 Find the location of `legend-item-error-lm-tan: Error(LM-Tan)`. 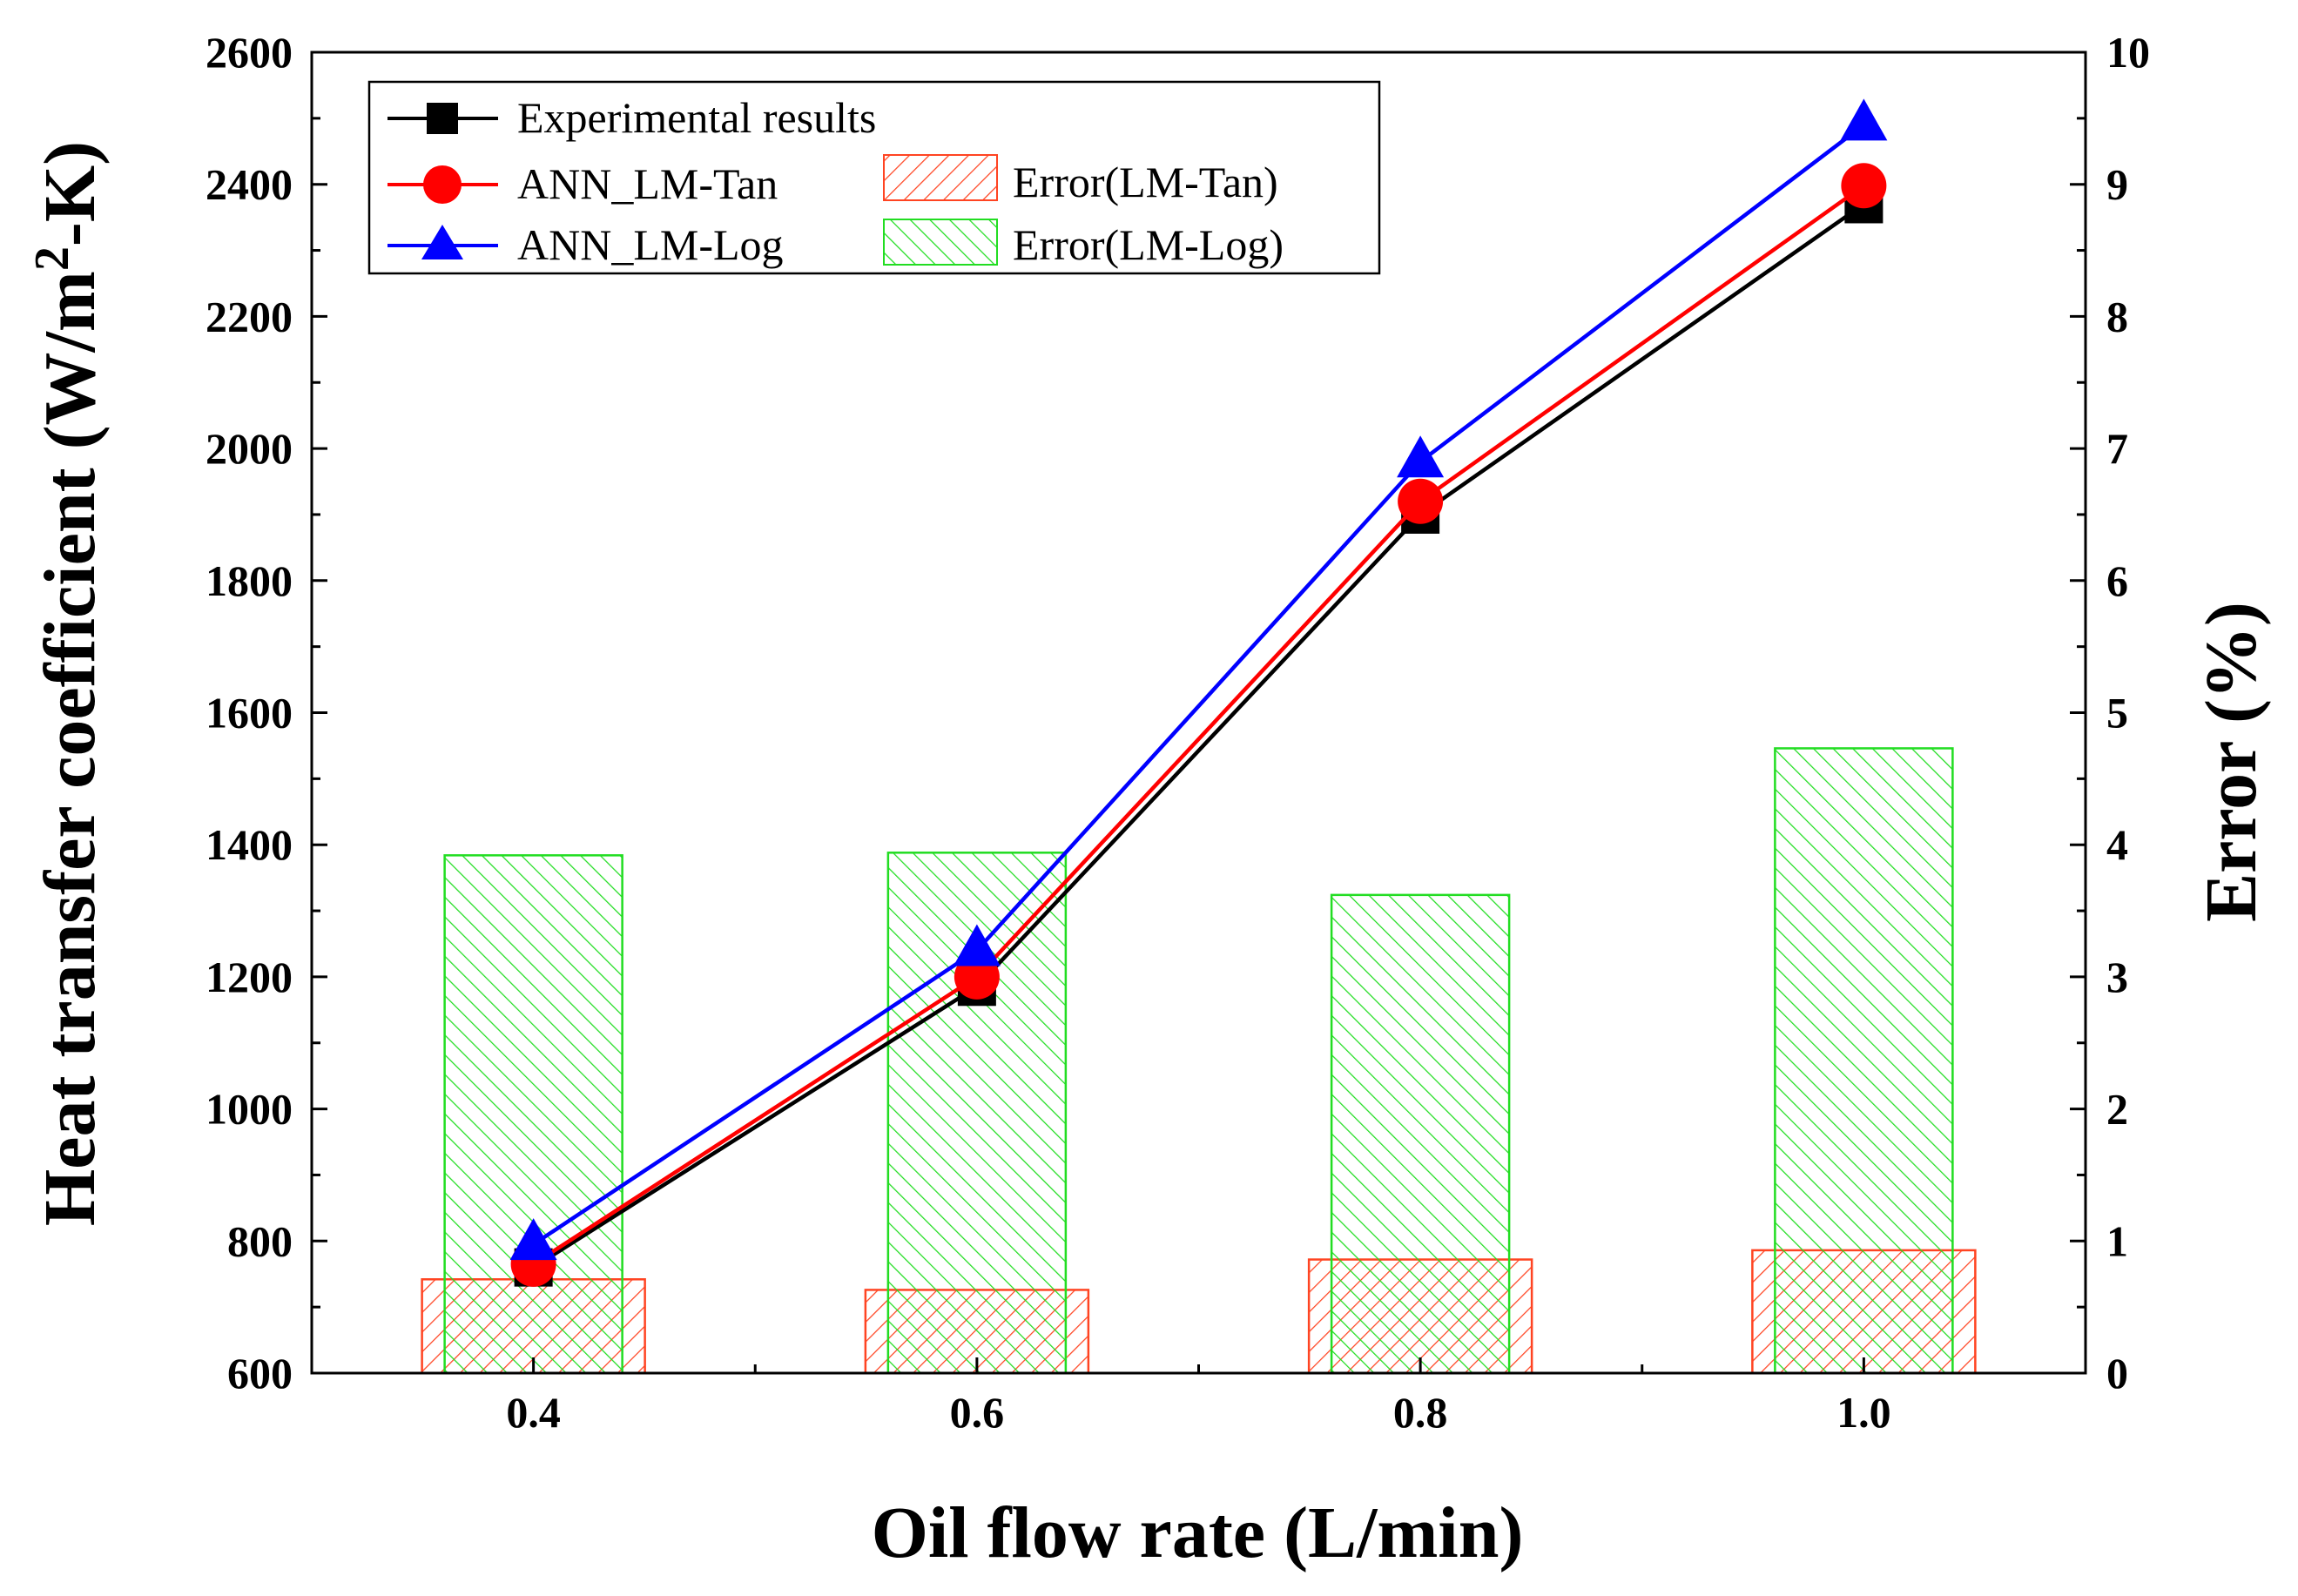

legend-item-error-lm-tan: Error(LM-Tan) is located at coordinates (1080, 180).